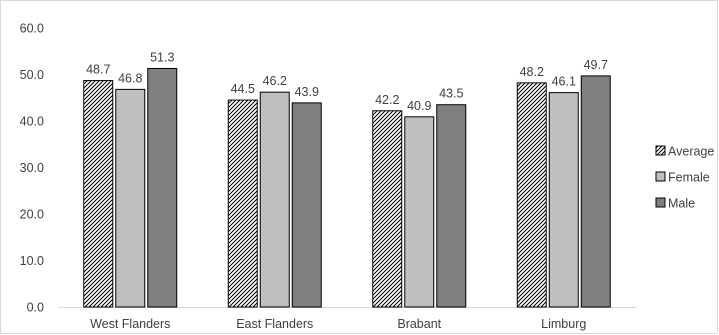  What do you see at coordinates (419, 106) in the screenshot?
I see `data-label: 40.9` at bounding box center [419, 106].